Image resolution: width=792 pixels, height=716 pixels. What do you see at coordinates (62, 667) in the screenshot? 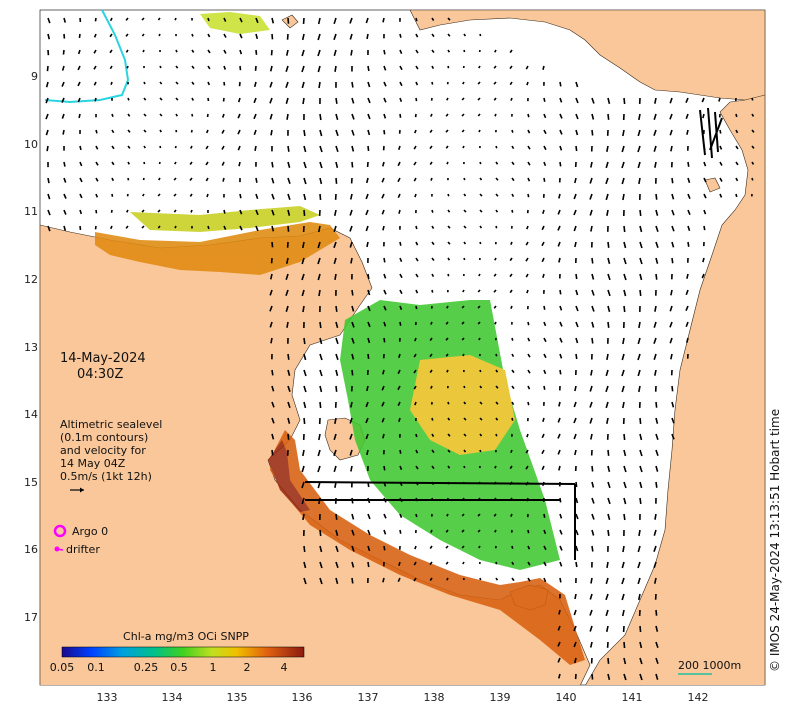
I see `colorbar-tick: 0.05` at bounding box center [62, 667].